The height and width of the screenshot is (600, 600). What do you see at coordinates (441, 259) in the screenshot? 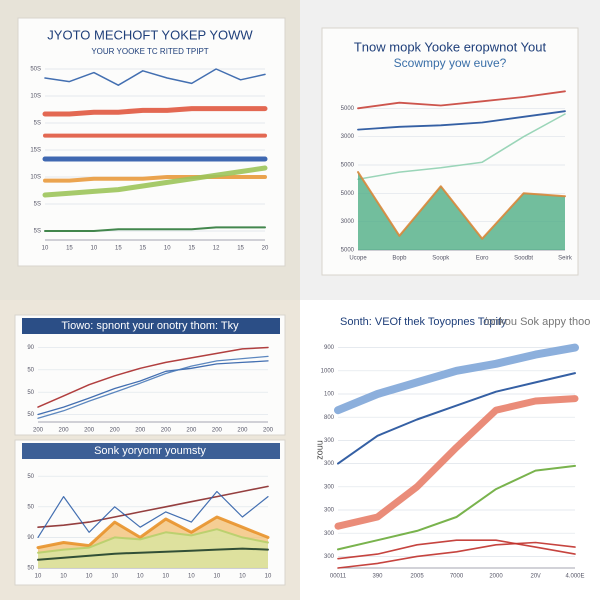
I see `x-tick-label: Soopk` at bounding box center [441, 259].